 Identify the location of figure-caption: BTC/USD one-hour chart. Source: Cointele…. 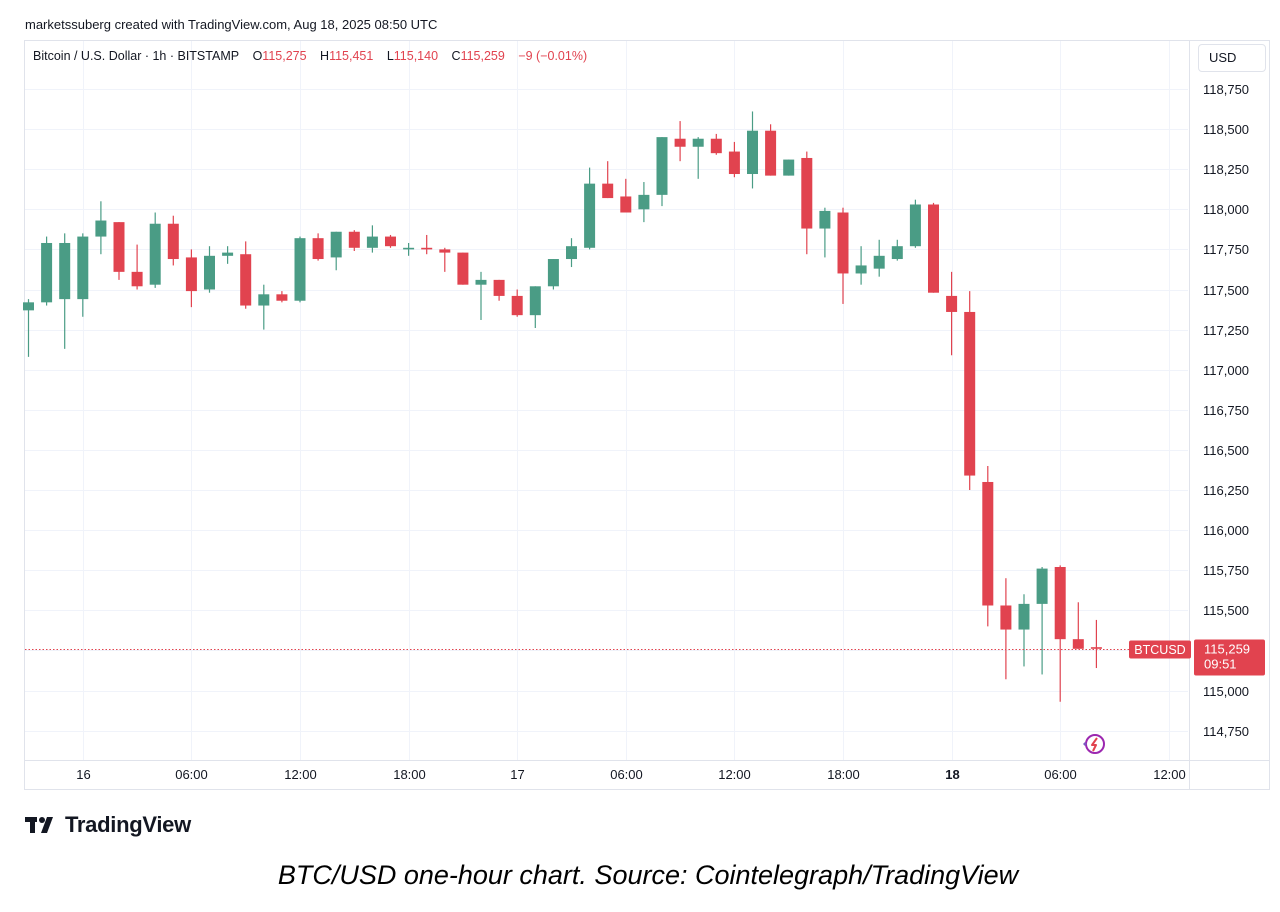
(648, 875).